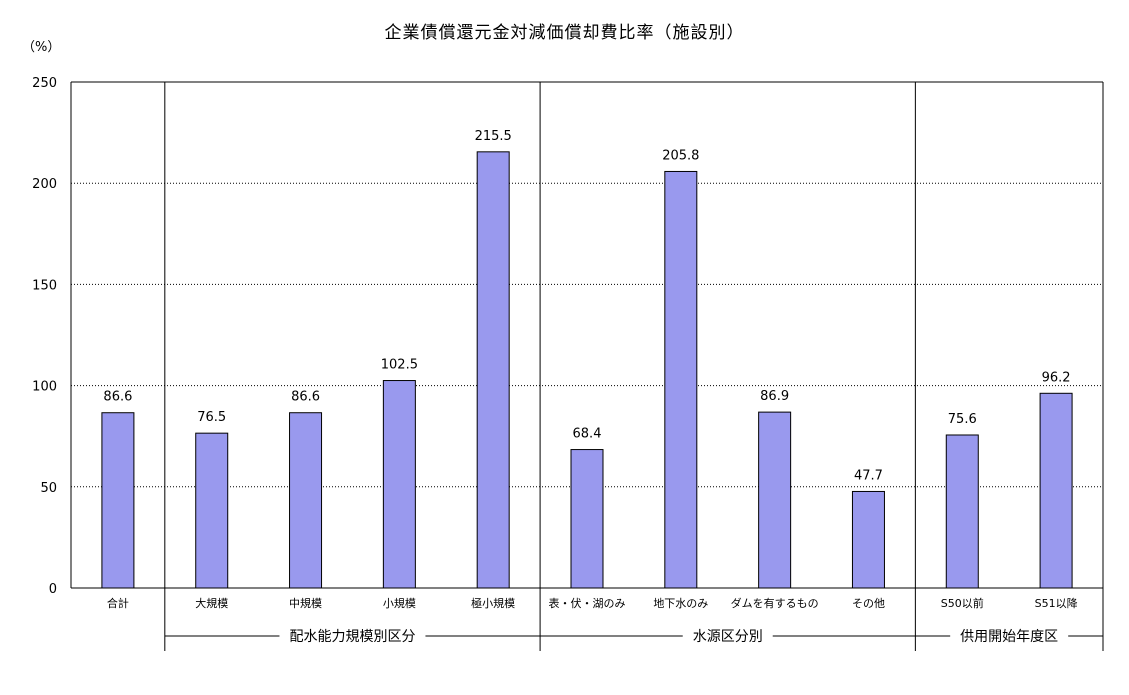 The height and width of the screenshot is (695, 1129). Describe the element at coordinates (1009, 637) in the screenshot. I see `group-label: 供用開始年度区` at that location.